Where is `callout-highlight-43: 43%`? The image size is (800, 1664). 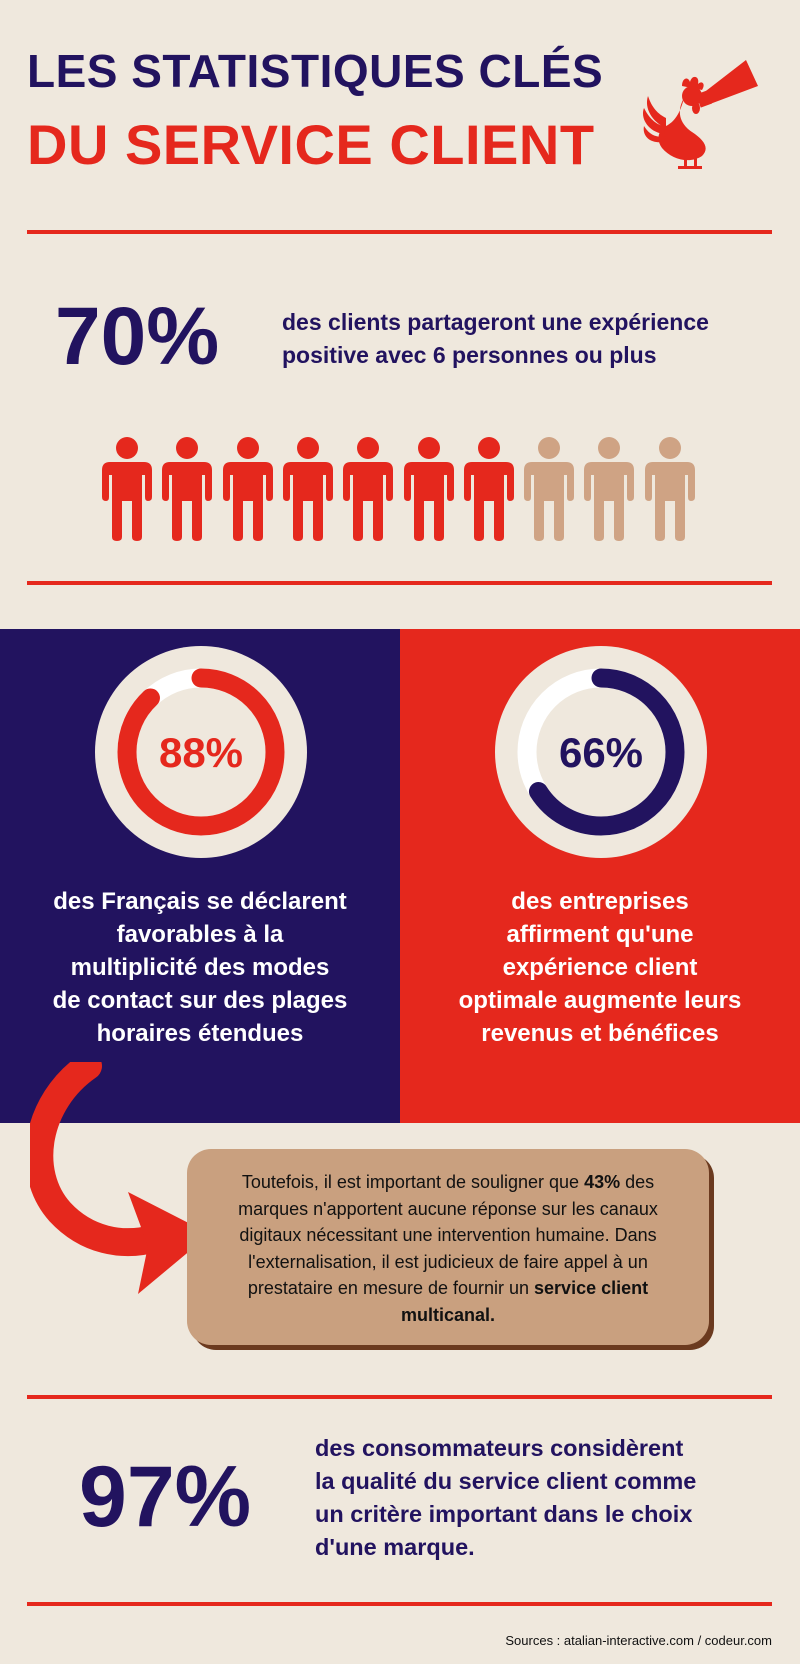
callout-highlight-43: 43% is located at coordinates (602, 1182).